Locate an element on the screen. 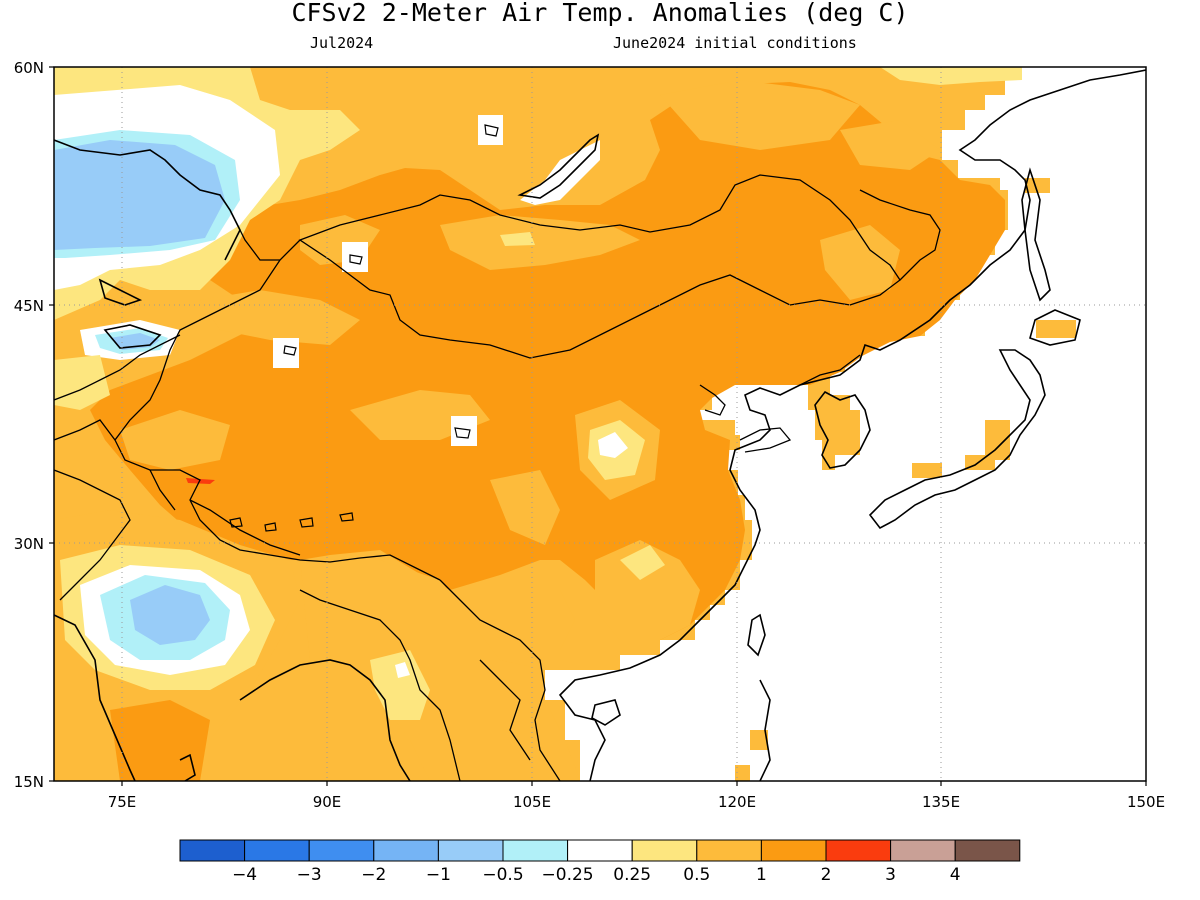 This screenshot has height=900, width=1200. land-patch-manchuria is located at coordinates (860, 262).